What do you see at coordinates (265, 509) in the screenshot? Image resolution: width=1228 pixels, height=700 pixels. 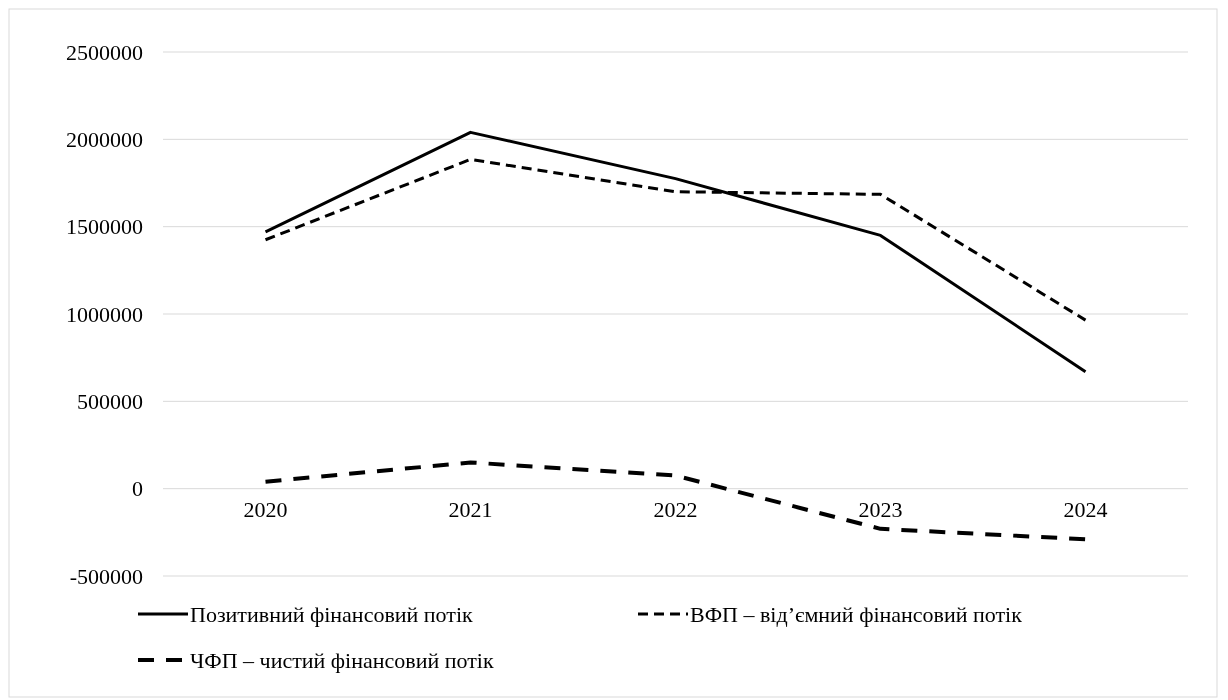 I see `x-tick-label: 2020` at bounding box center [265, 509].